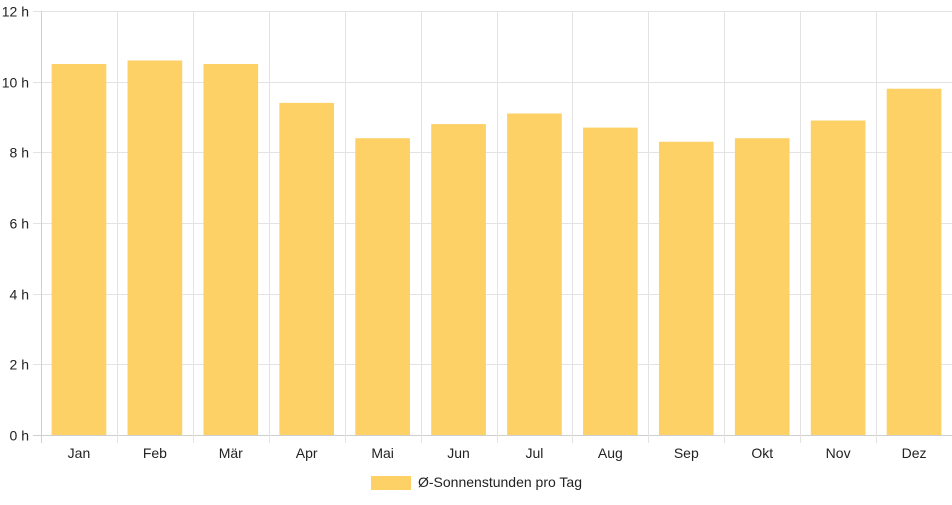  Describe the element at coordinates (19, 365) in the screenshot. I see `y-tick-label: 2 h` at that location.